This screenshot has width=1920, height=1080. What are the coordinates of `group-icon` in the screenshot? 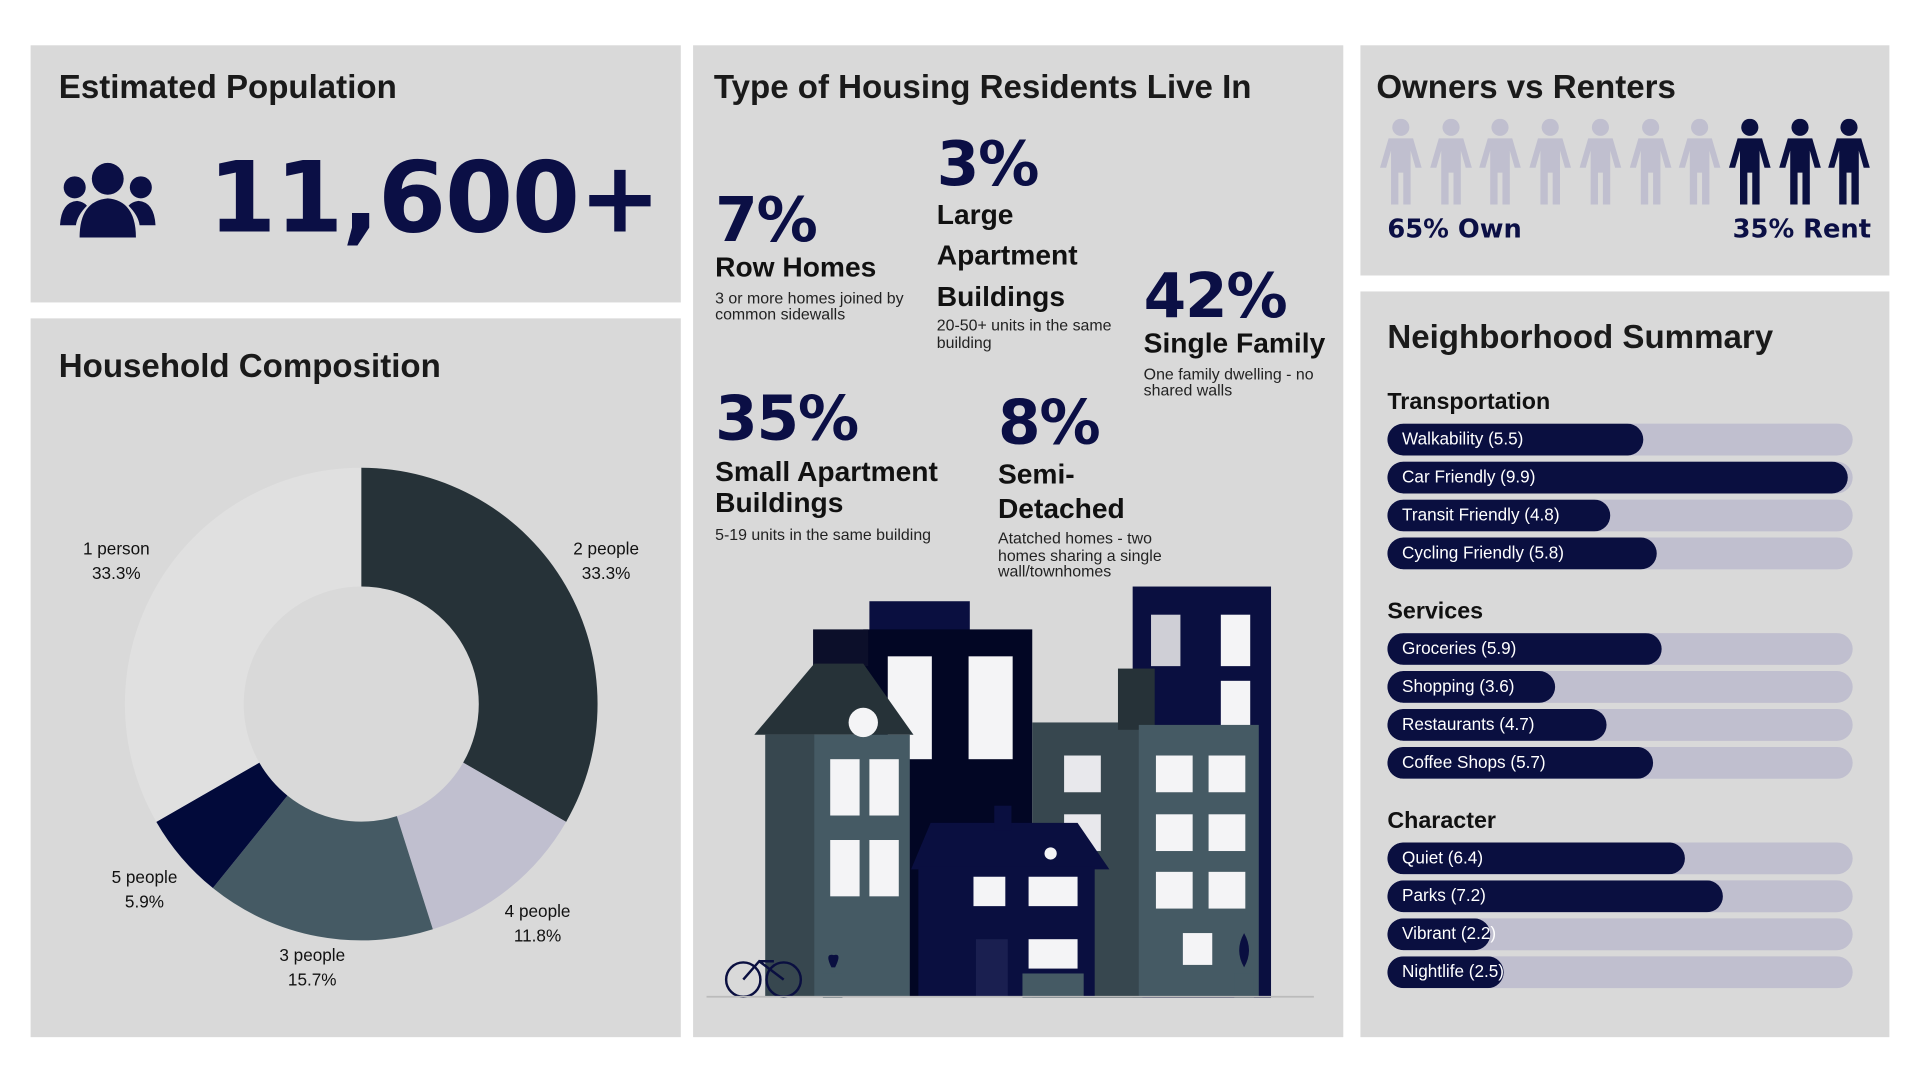 It's located at (108, 200).